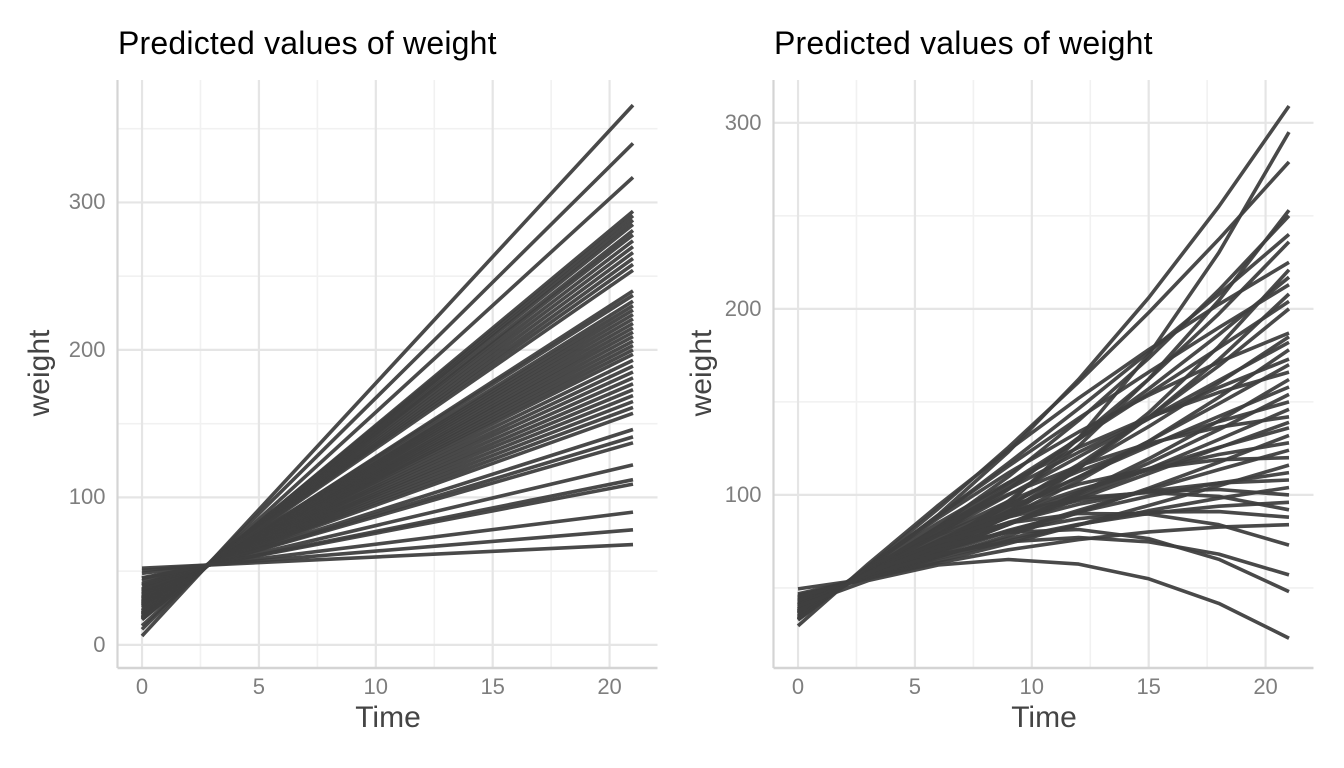 Image resolution: width=1344 pixels, height=768 pixels. What do you see at coordinates (99, 644) in the screenshot?
I see `y-tick-label: 0` at bounding box center [99, 644].